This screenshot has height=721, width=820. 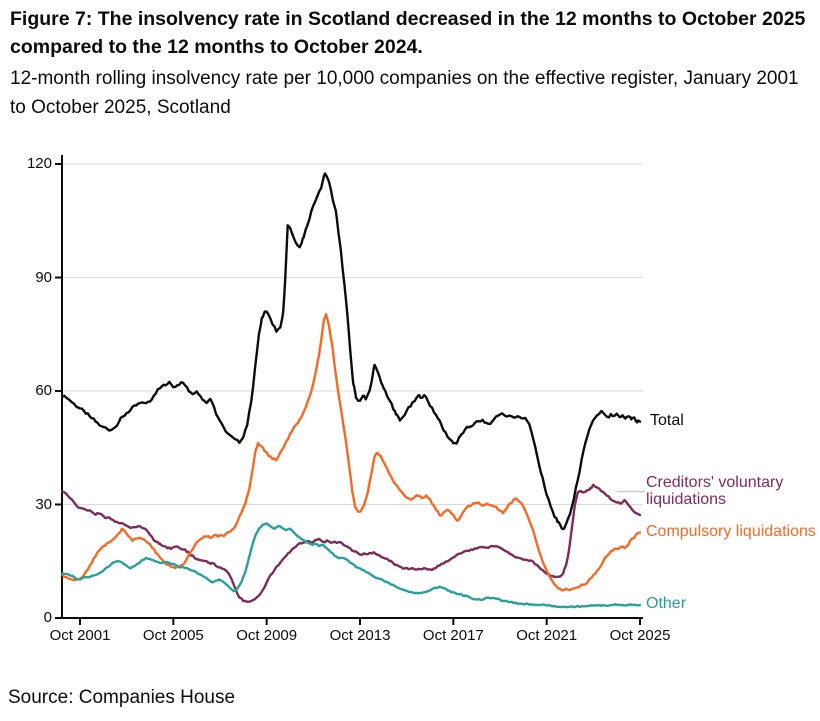 What do you see at coordinates (351, 565) in the screenshot?
I see `series-line-other` at bounding box center [351, 565].